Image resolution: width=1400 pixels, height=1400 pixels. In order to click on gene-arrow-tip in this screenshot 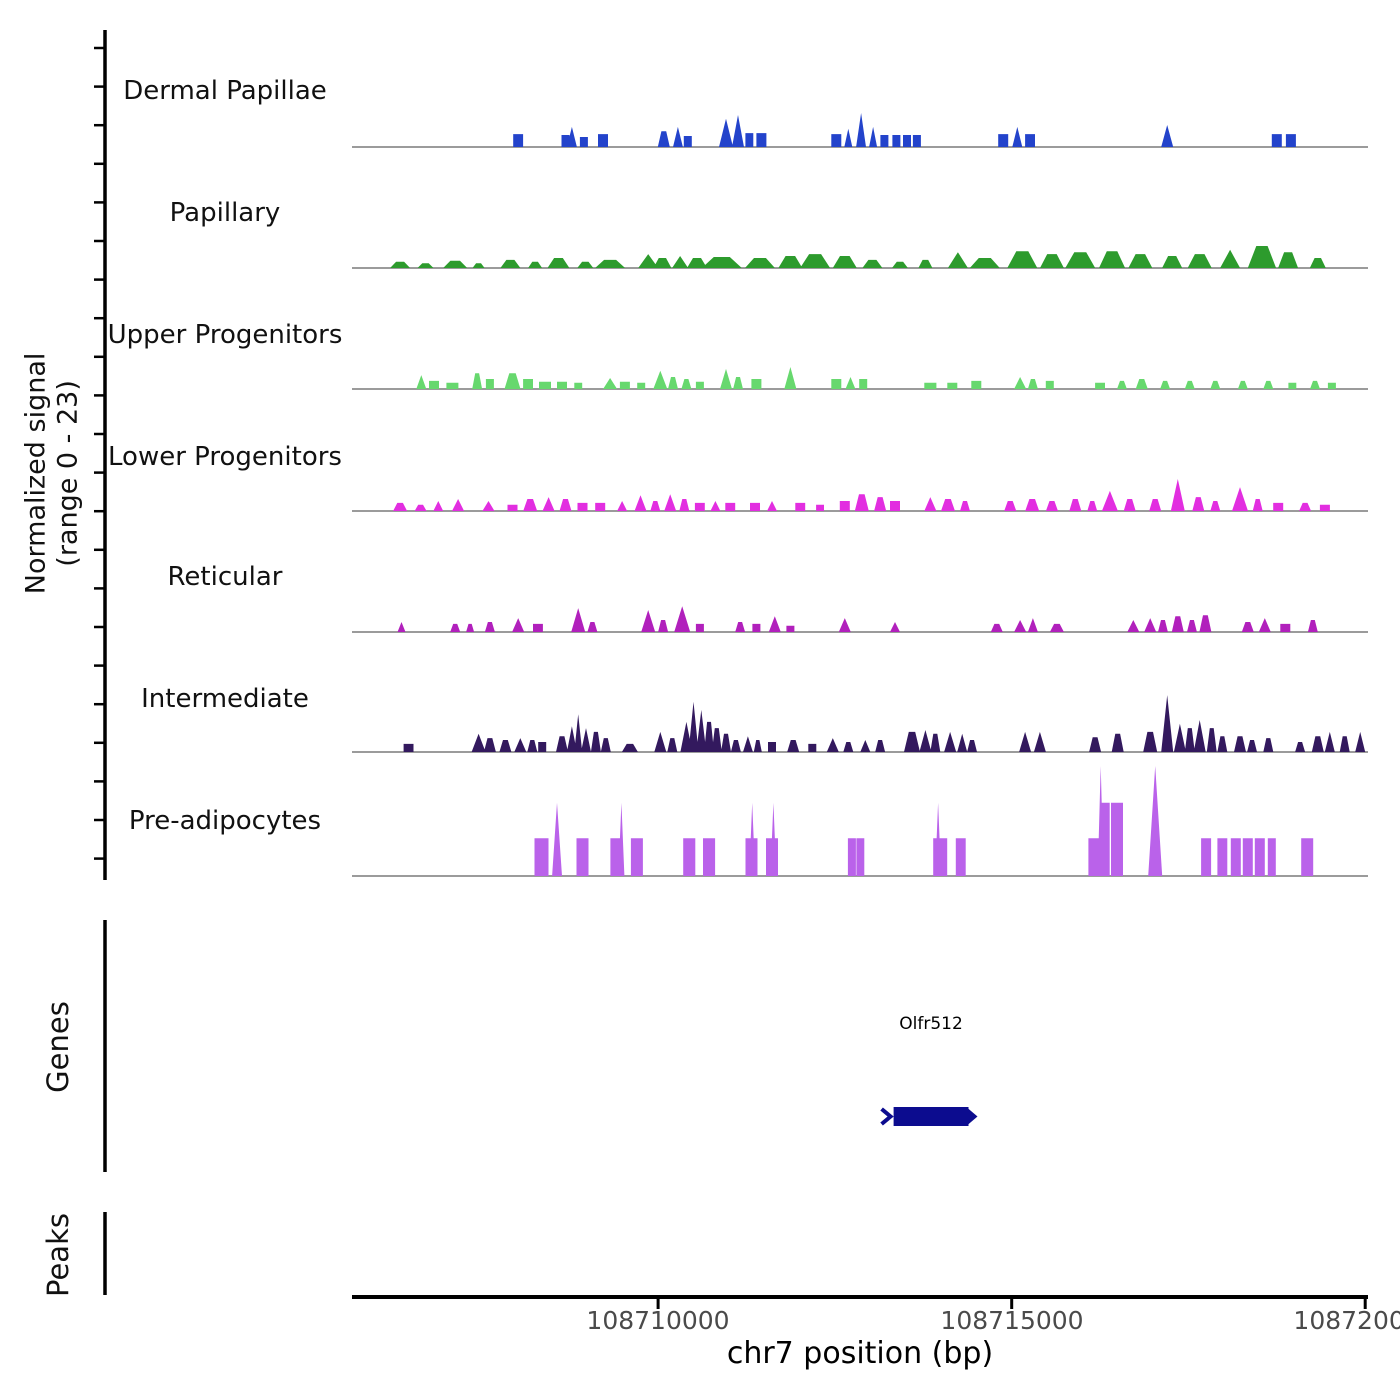, I will do `click(972, 1116)`.